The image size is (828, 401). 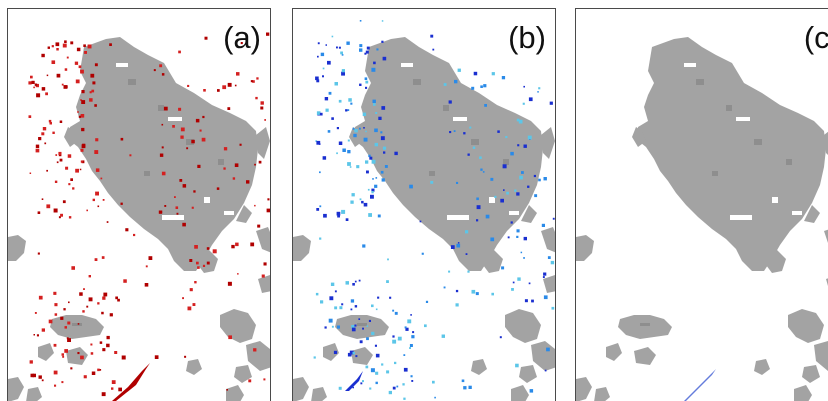 What do you see at coordinates (131, 382) in the screenshot?
I see `red-streak` at bounding box center [131, 382].